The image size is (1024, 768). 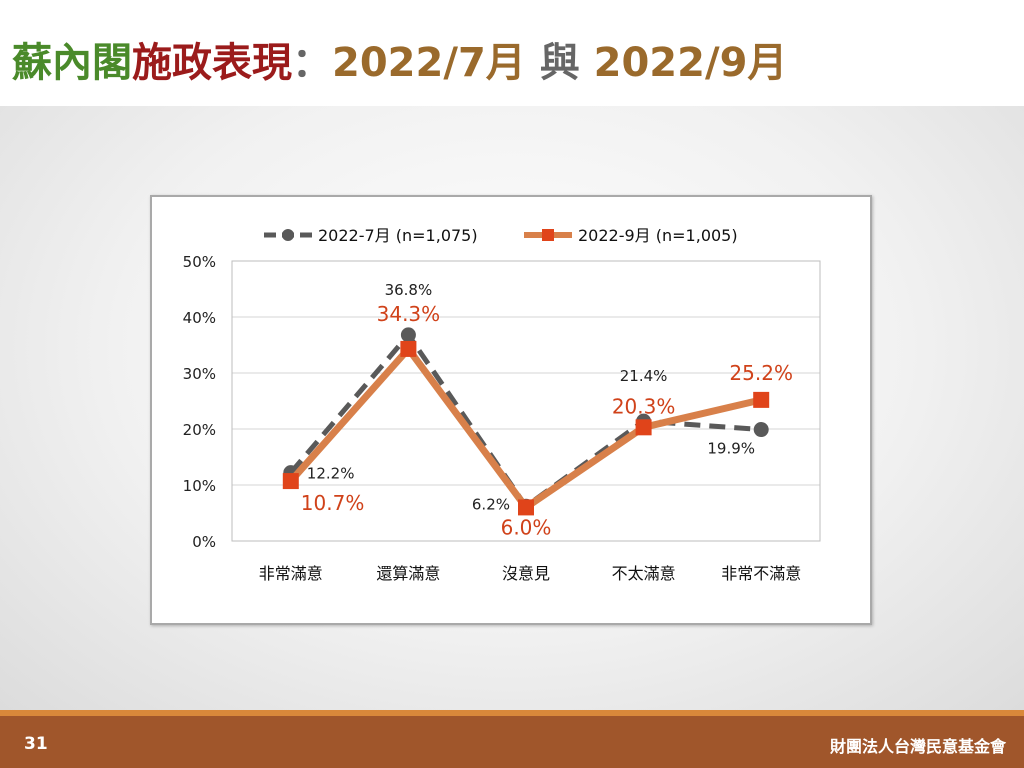 I want to click on data-label-jul: 19.9%, so click(x=731, y=449).